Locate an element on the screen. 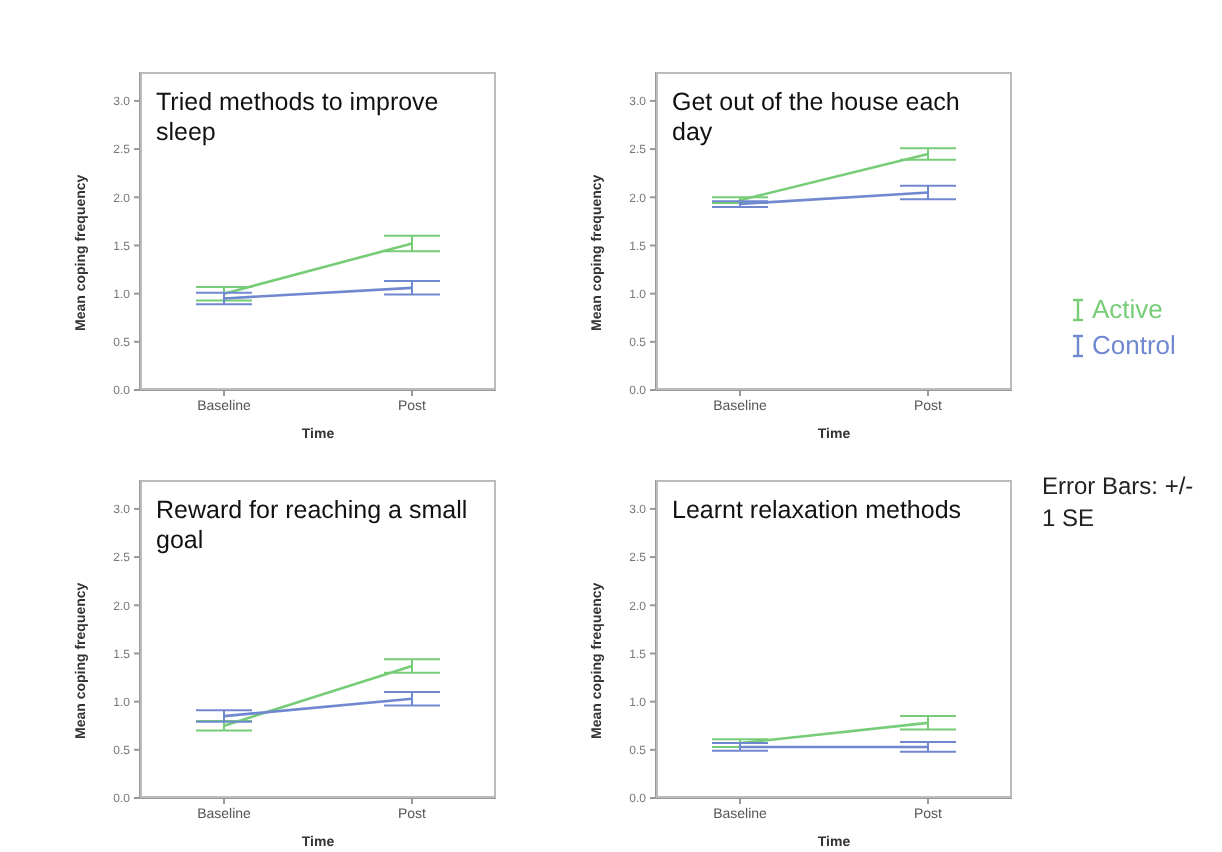 The height and width of the screenshot is (852, 1222). legend-label: Control is located at coordinates (1134, 346).